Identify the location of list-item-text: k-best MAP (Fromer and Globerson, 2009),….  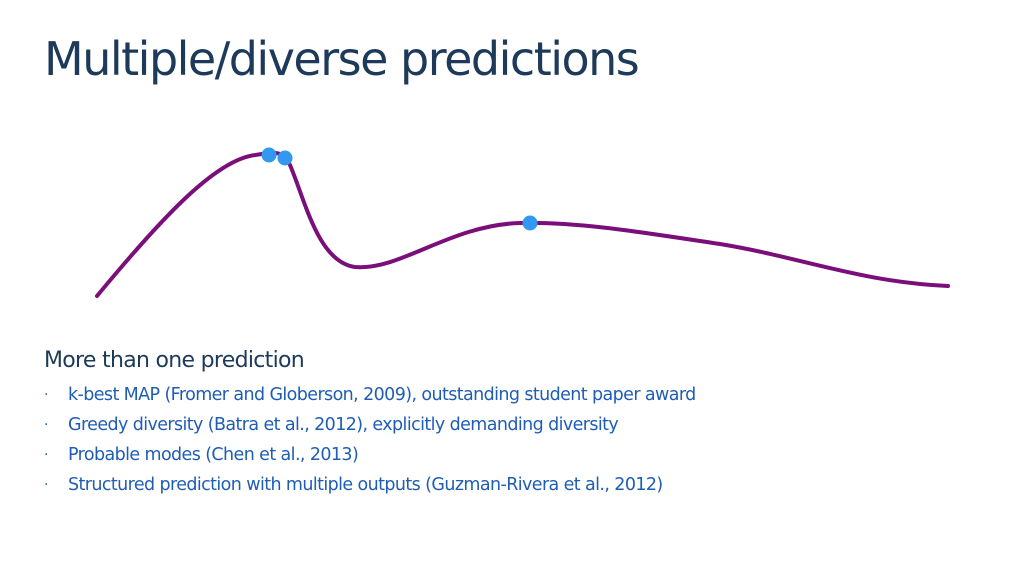
(382, 395).